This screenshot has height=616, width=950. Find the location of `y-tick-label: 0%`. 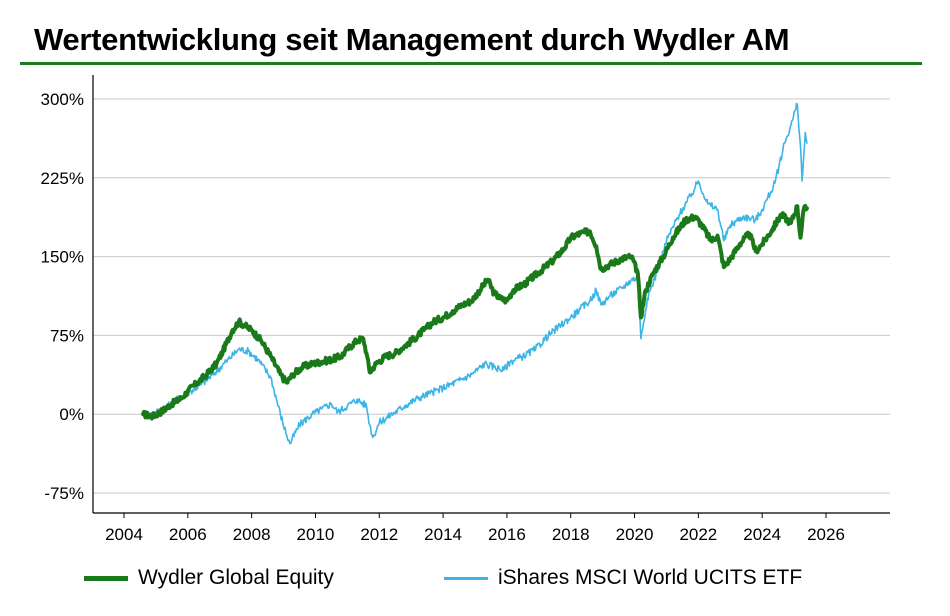

y-tick-label: 0% is located at coordinates (71, 414).